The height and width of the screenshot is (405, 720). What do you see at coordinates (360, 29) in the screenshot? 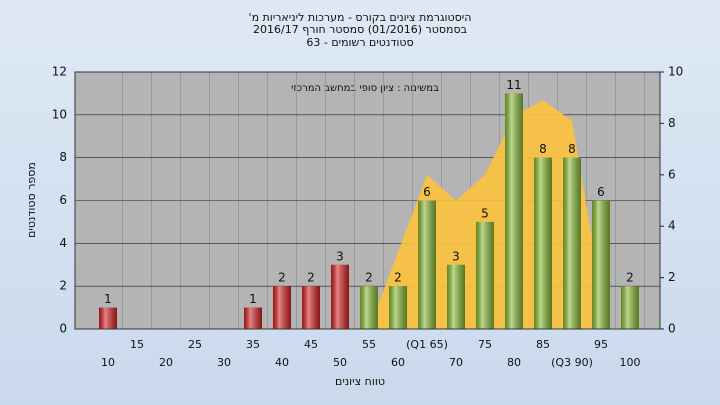
I see `title-line: בסמסטר (01/2016) סמסטר חורף 2016/17` at bounding box center [360, 29].